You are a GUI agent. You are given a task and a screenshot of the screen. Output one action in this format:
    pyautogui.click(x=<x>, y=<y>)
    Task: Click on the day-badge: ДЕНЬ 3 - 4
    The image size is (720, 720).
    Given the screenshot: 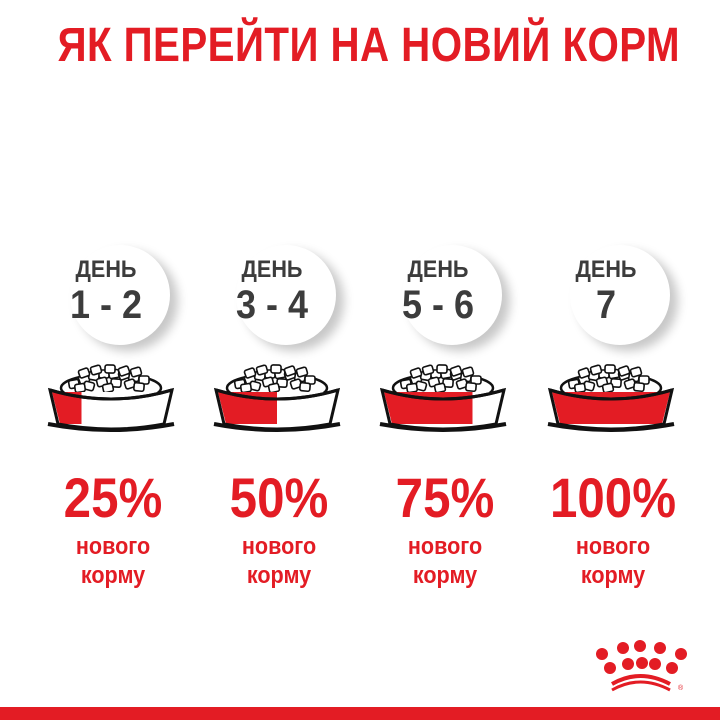 What is the action you would take?
    pyautogui.click(x=272, y=291)
    